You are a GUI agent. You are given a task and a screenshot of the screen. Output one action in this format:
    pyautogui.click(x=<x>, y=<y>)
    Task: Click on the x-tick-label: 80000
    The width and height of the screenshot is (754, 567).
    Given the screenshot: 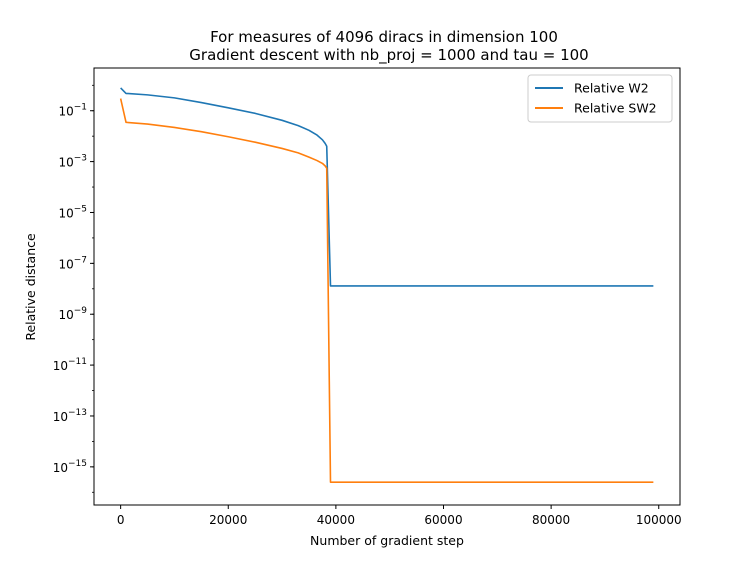 What is the action you would take?
    pyautogui.click(x=551, y=520)
    